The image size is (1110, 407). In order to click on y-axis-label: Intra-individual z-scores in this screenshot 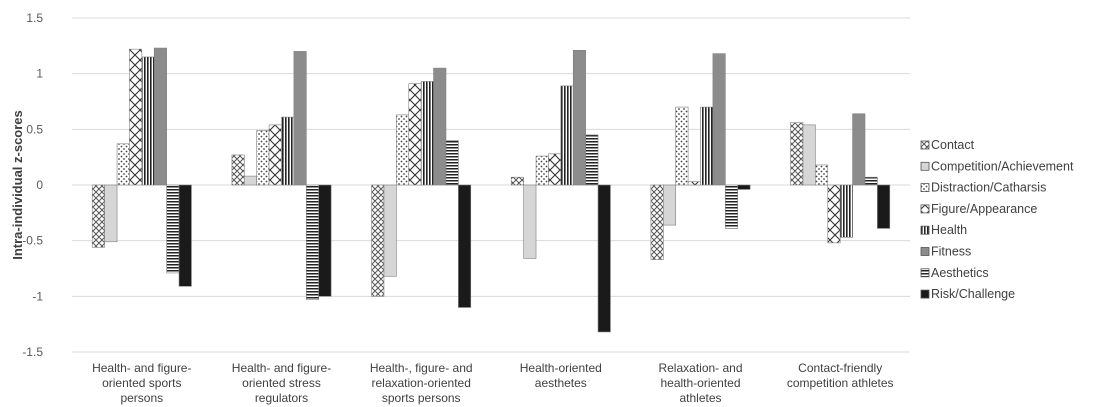, I will do `click(17, 185)`.